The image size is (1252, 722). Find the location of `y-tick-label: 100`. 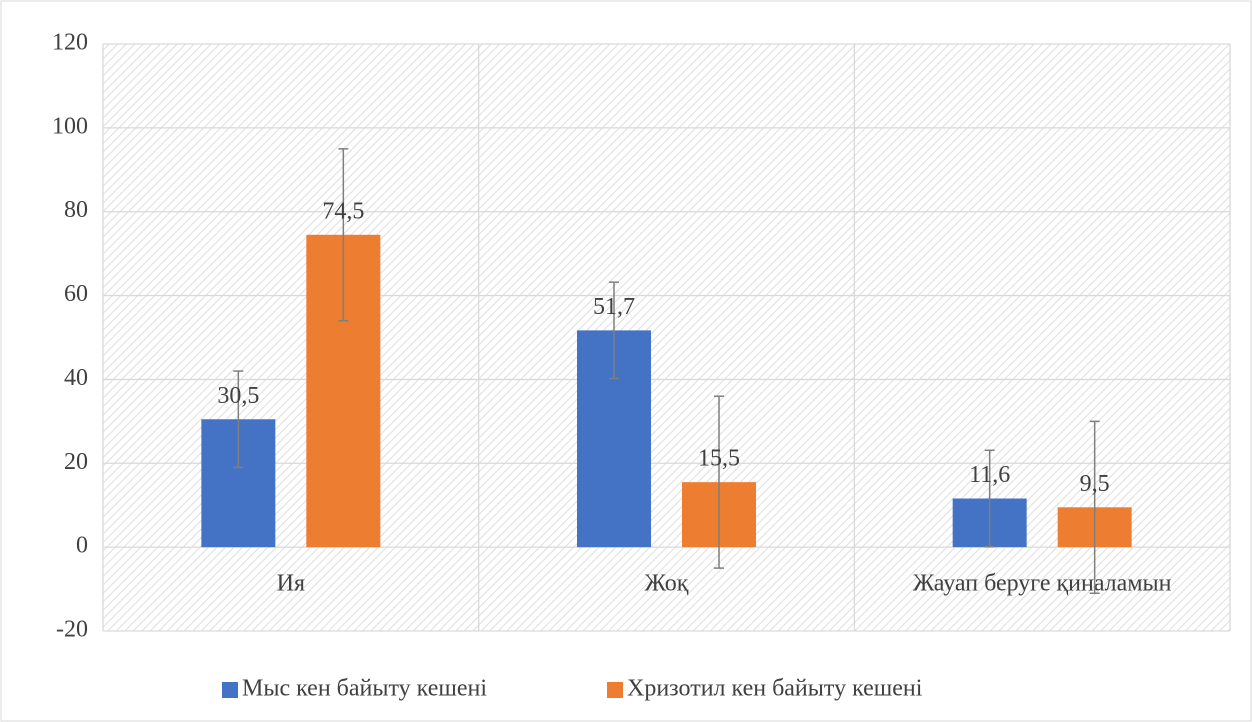

y-tick-label: 100 is located at coordinates (70, 126).